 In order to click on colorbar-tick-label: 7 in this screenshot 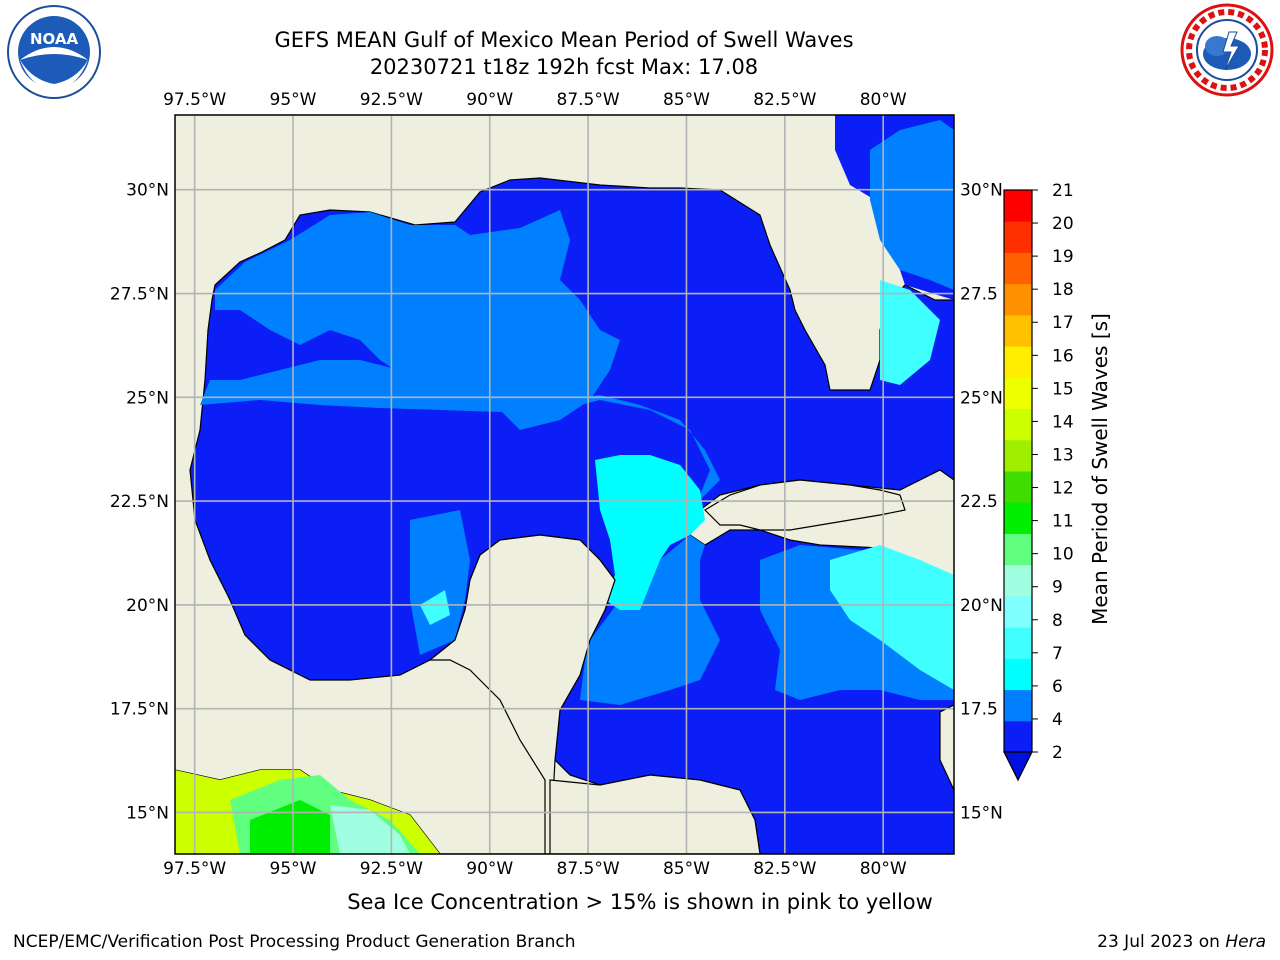, I will do `click(1057, 654)`.